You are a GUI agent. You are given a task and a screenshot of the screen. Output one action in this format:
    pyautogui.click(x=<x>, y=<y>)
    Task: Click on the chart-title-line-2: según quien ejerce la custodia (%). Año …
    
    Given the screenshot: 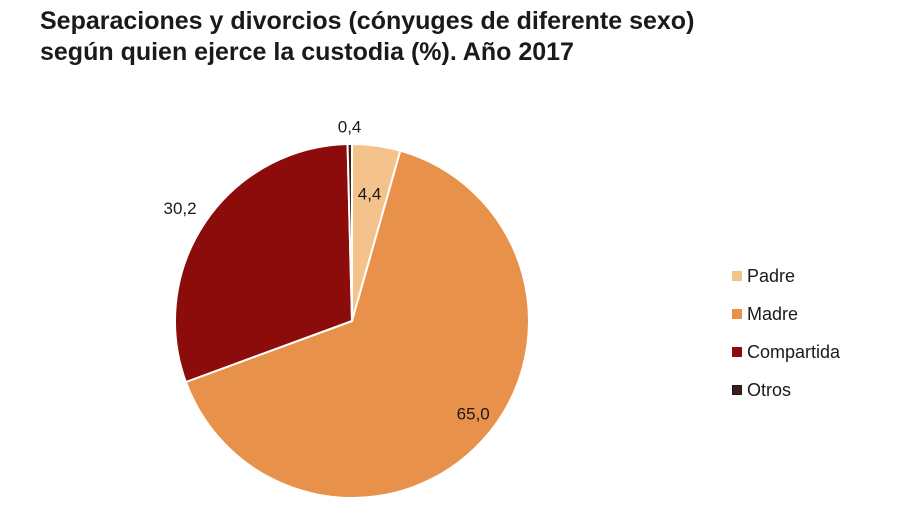 What is the action you would take?
    pyautogui.click(x=307, y=52)
    